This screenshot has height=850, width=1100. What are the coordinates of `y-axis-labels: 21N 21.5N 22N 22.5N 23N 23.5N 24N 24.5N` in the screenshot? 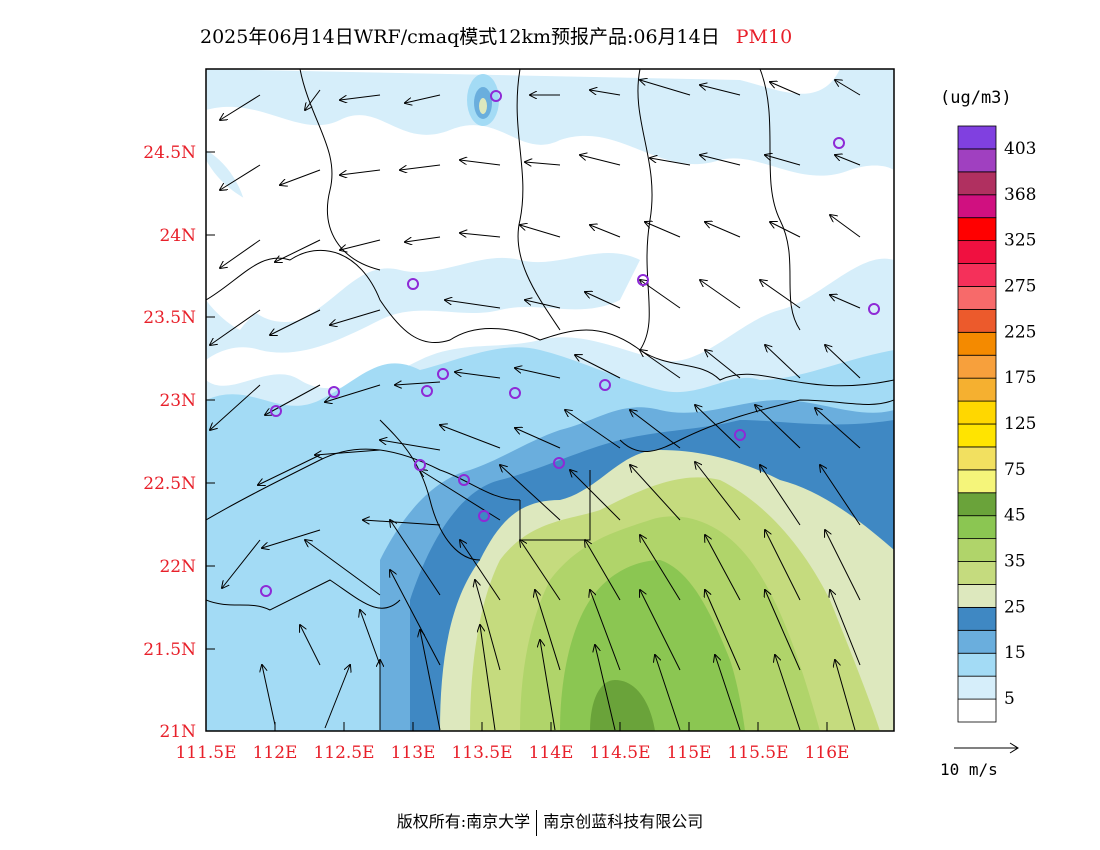 It's located at (169, 442).